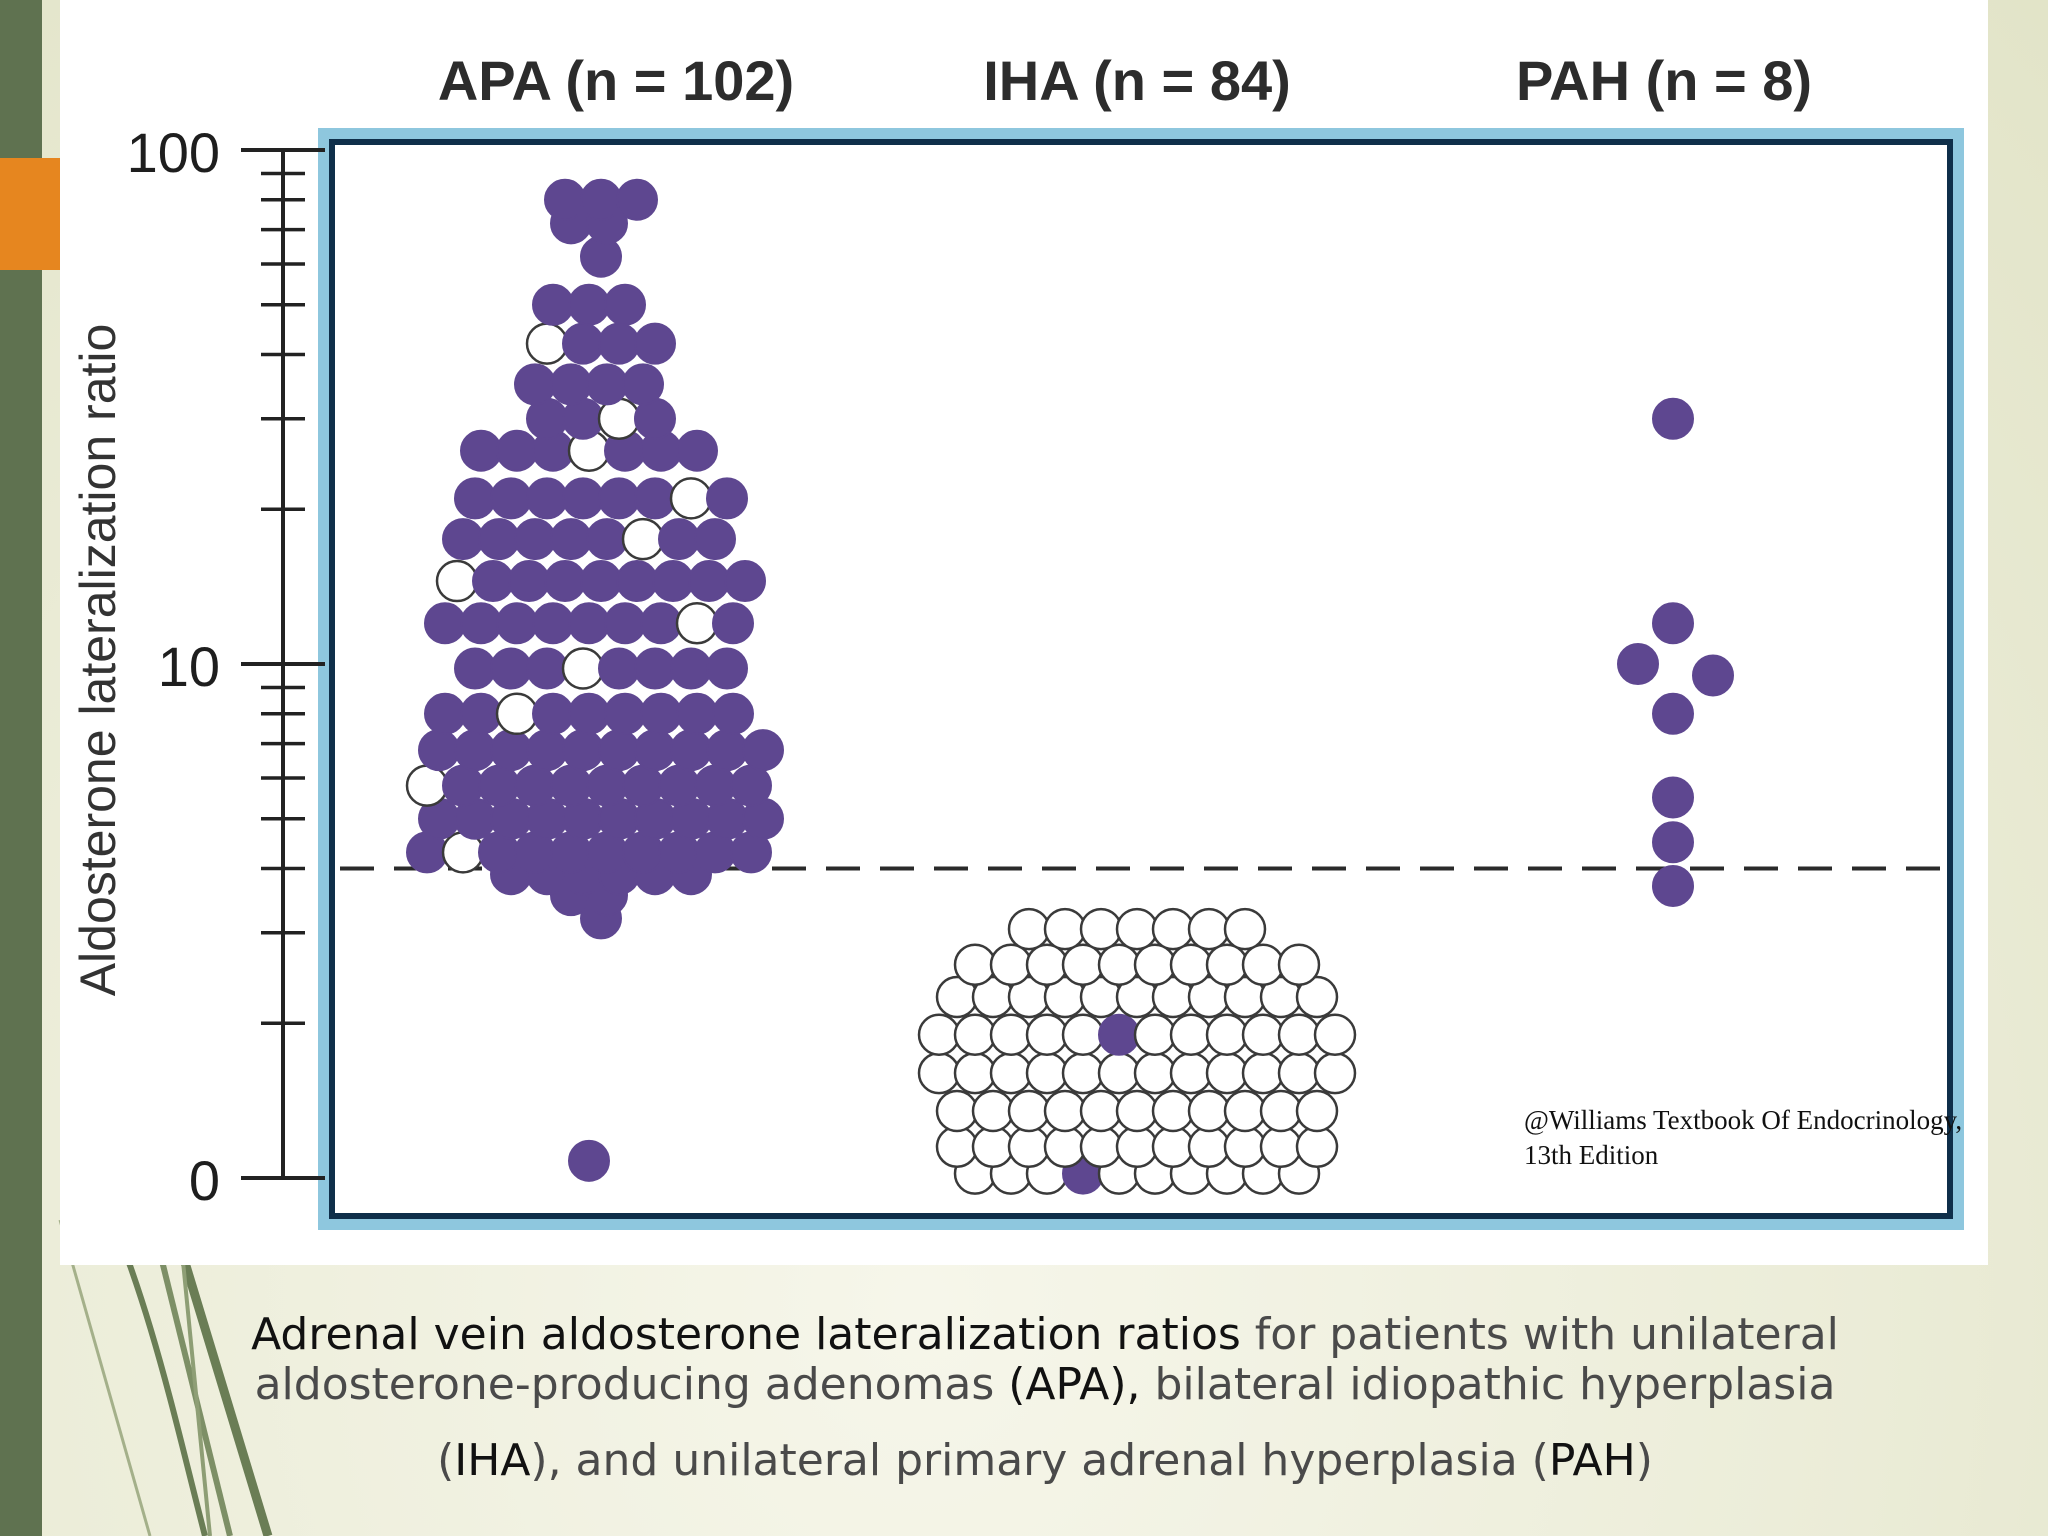  Describe the element at coordinates (1664, 80) in the screenshot. I see `group-header: PAH (n = 8)` at that location.